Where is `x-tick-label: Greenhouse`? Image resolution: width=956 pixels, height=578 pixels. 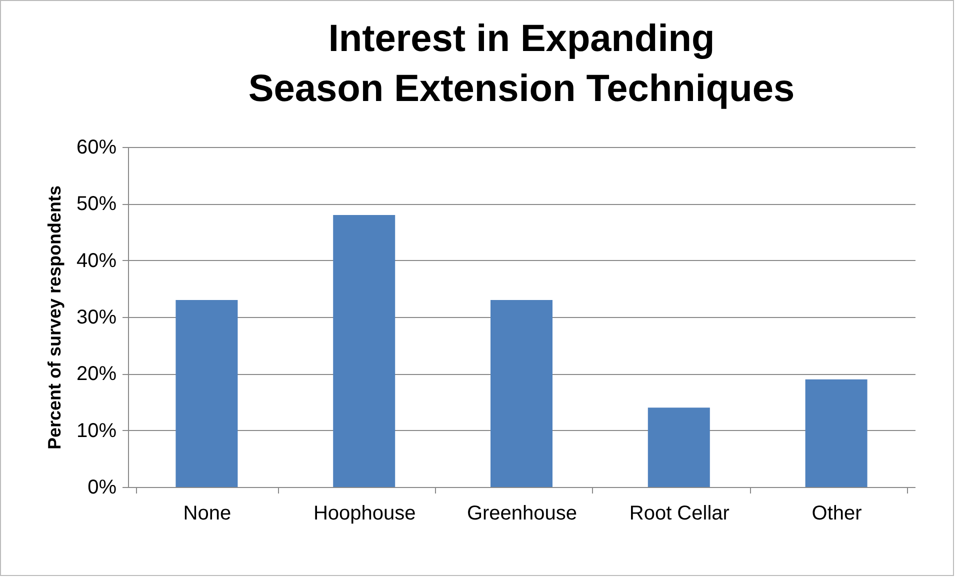
x-tick-label: Greenhouse is located at coordinates (522, 513).